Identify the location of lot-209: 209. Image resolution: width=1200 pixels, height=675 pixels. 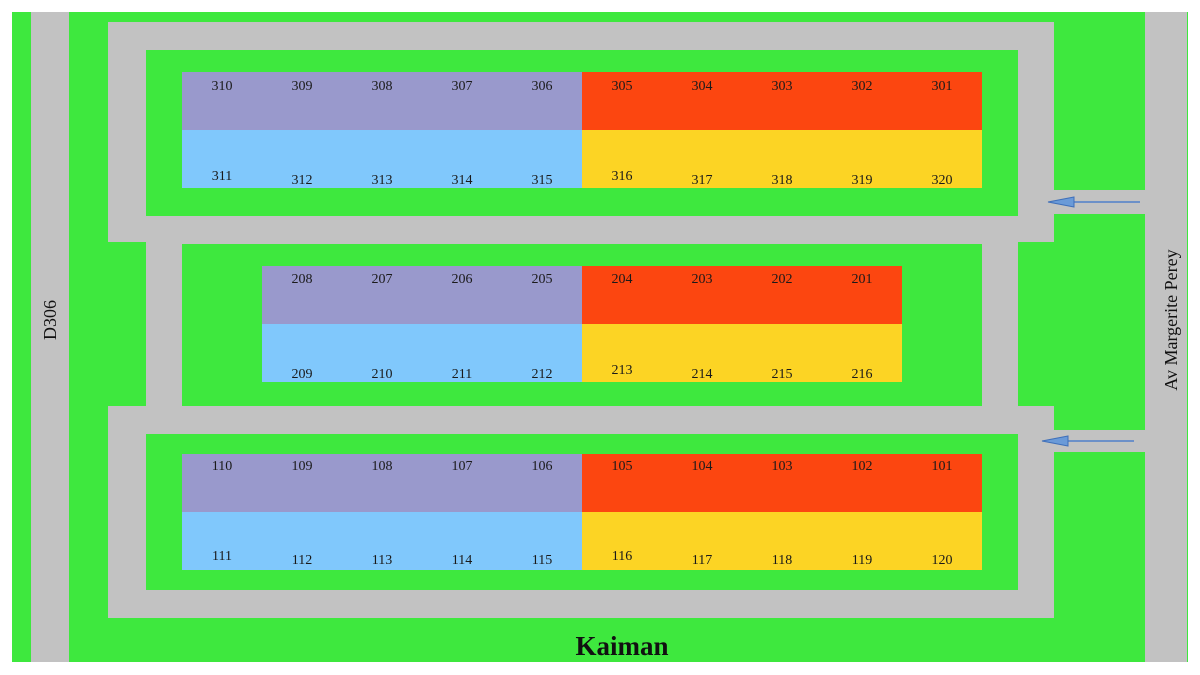
(302, 374).